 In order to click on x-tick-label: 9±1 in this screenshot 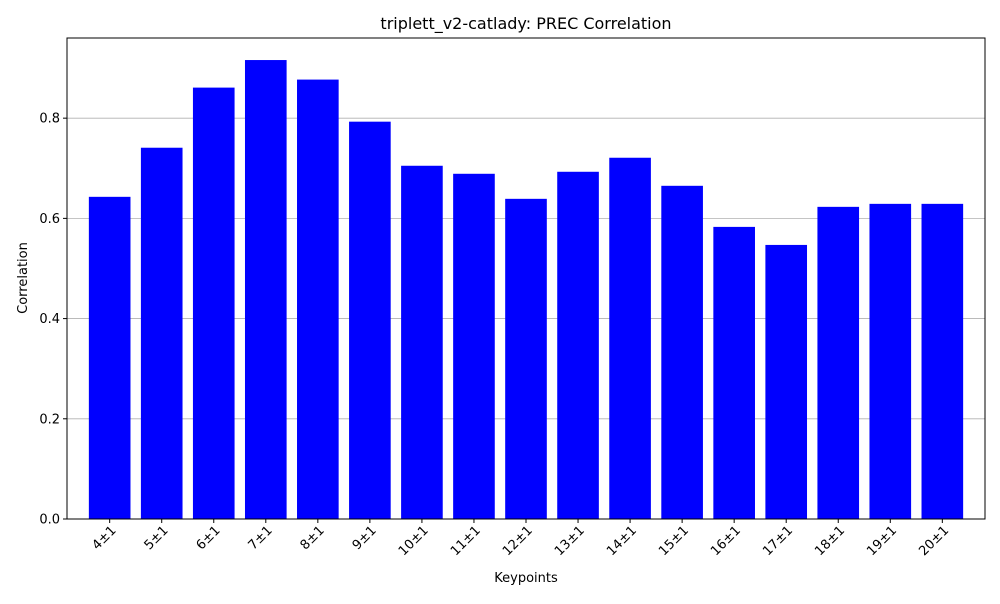, I will do `click(365, 538)`.